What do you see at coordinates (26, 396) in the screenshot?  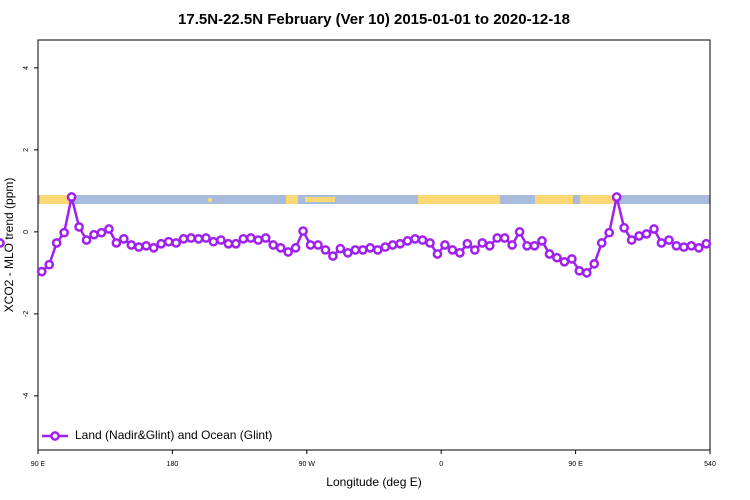 I see `y-tick-label: -4` at bounding box center [26, 396].